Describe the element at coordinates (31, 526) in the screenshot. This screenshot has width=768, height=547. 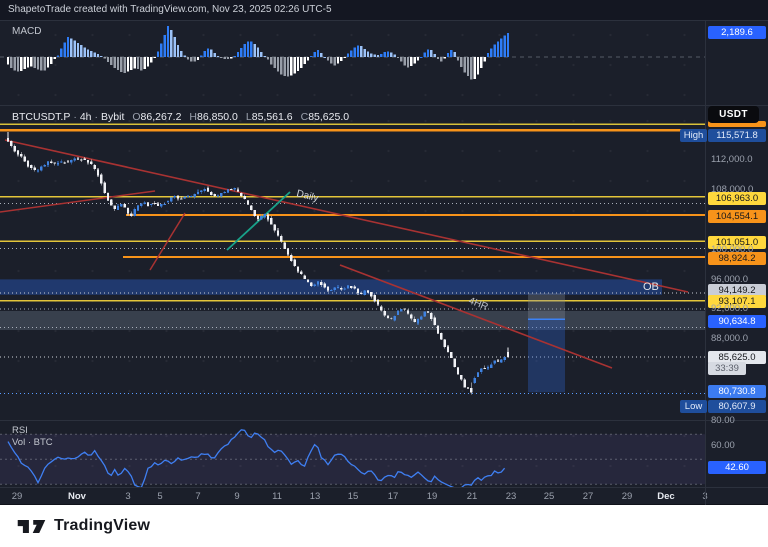
I see `tradingview-logo-icon` at that location.